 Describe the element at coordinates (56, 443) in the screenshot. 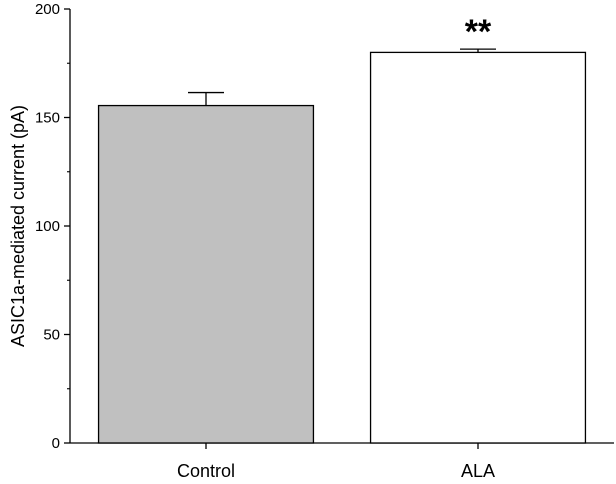

I see `y-tick-label: 0` at that location.